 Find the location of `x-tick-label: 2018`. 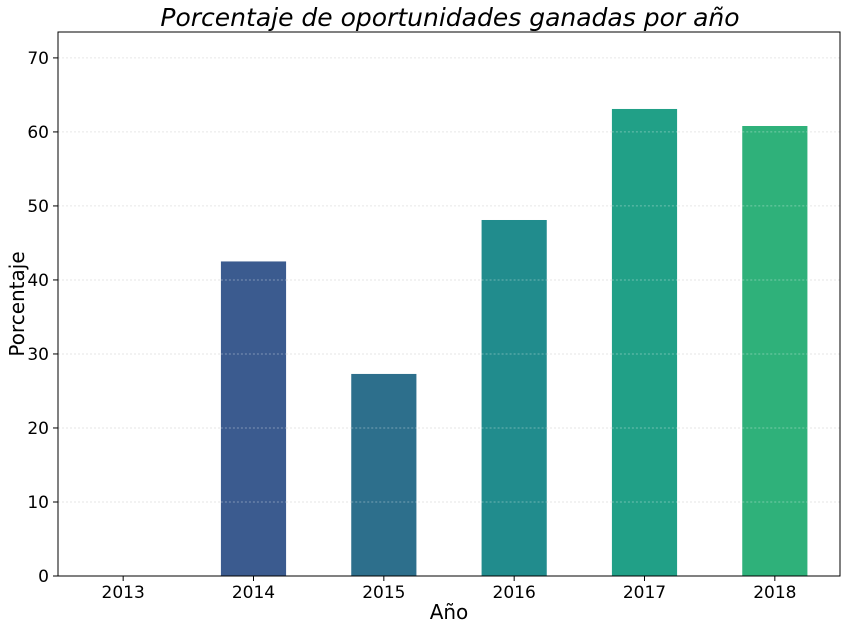

x-tick-label: 2018 is located at coordinates (774, 593).